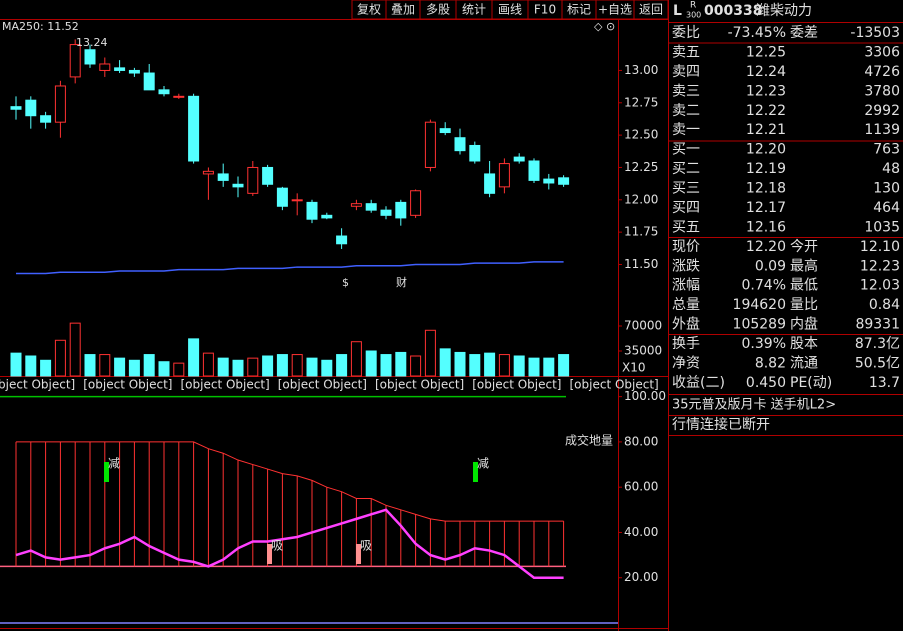 This screenshot has height=631, width=903. Describe the element at coordinates (804, 344) in the screenshot. I see `field-label: 股本` at that location.